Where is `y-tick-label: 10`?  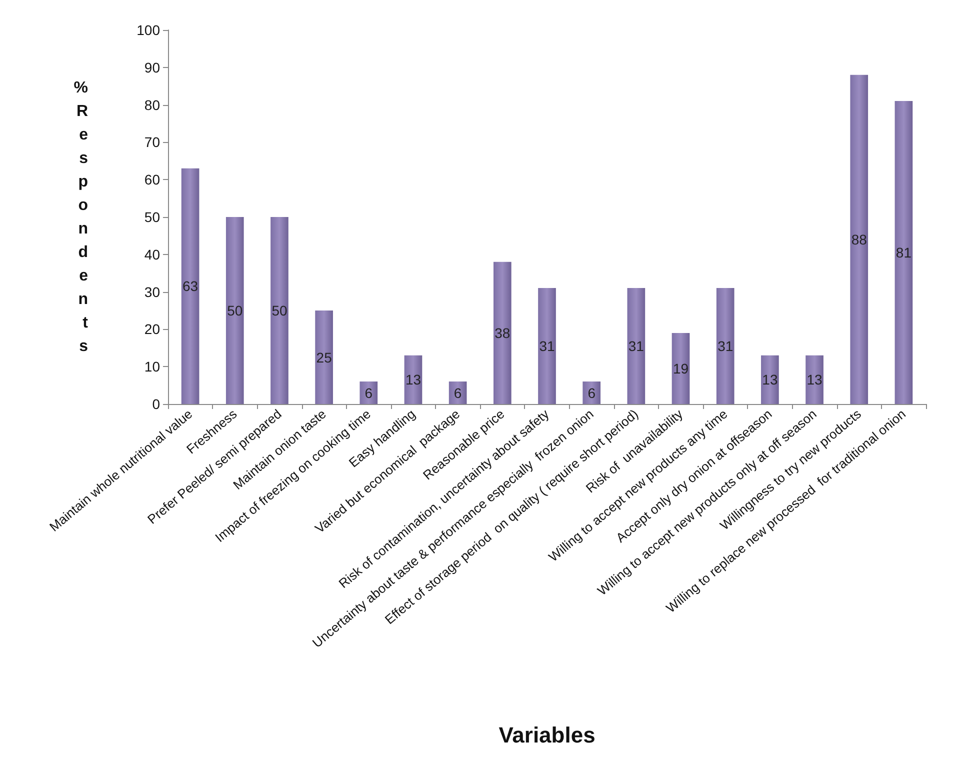
y-tick-label: 10 is located at coordinates (152, 366).